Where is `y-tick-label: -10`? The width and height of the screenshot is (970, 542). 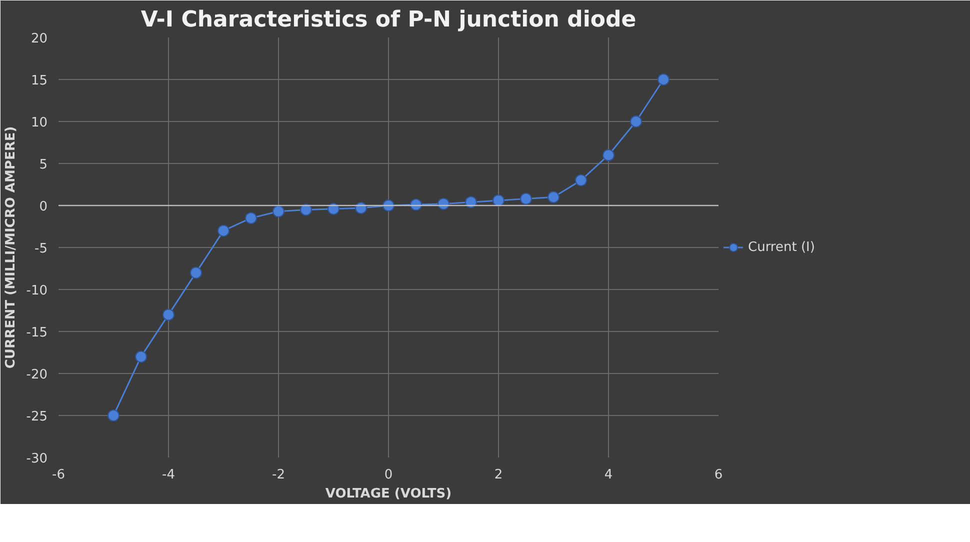 y-tick-label: -10 is located at coordinates (37, 291).